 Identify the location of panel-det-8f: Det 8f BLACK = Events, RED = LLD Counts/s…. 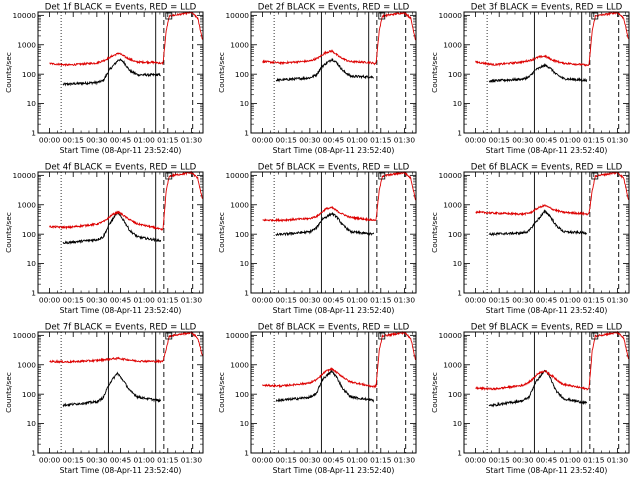
(317, 399).